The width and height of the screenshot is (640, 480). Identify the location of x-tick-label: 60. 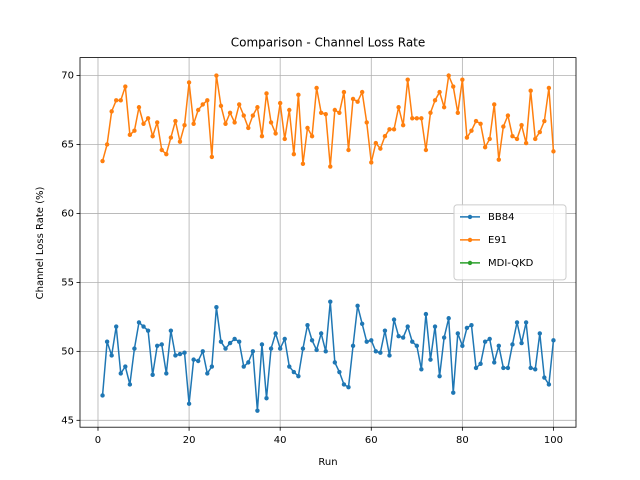
(371, 440).